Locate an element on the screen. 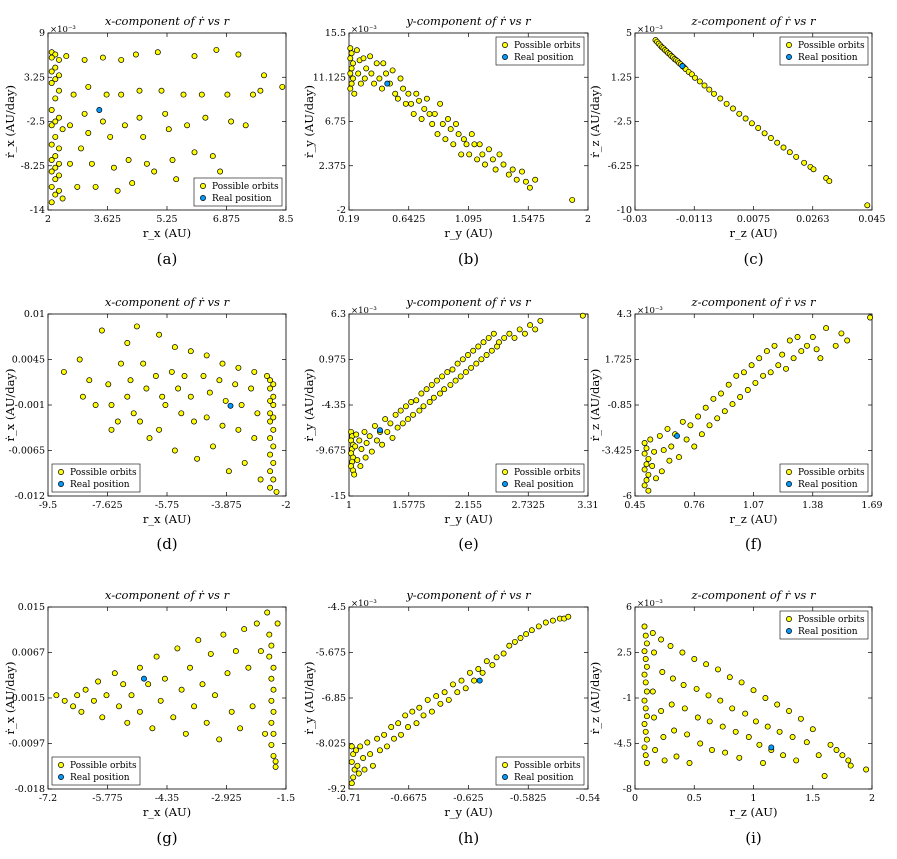 The width and height of the screenshot is (897, 859). x-axis-label: r_y (AU) is located at coordinates (468, 812).